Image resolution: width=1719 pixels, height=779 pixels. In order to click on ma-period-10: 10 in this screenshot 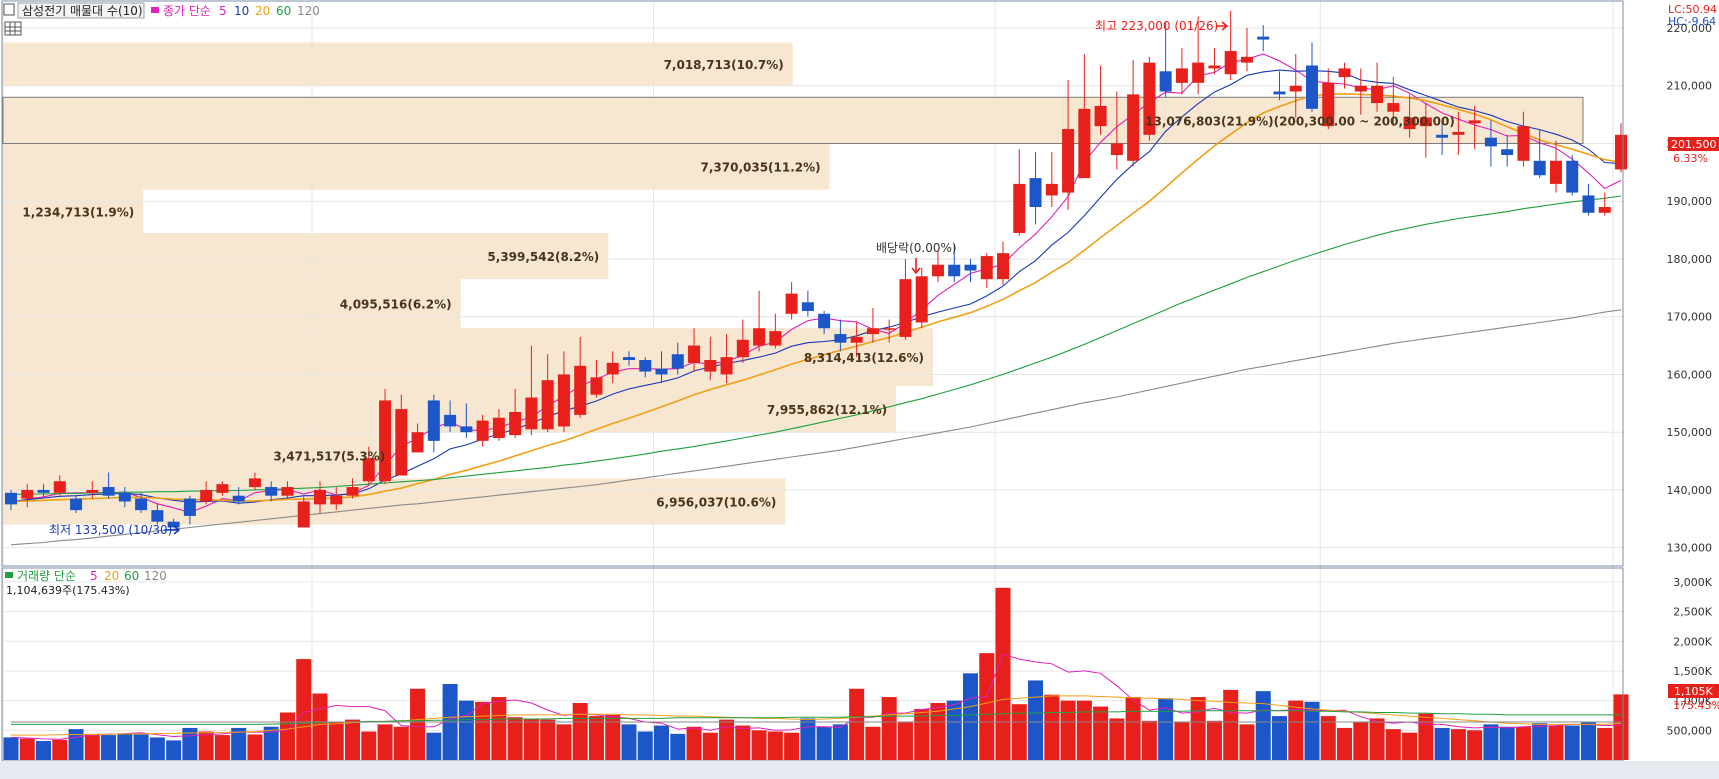, I will do `click(241, 11)`.